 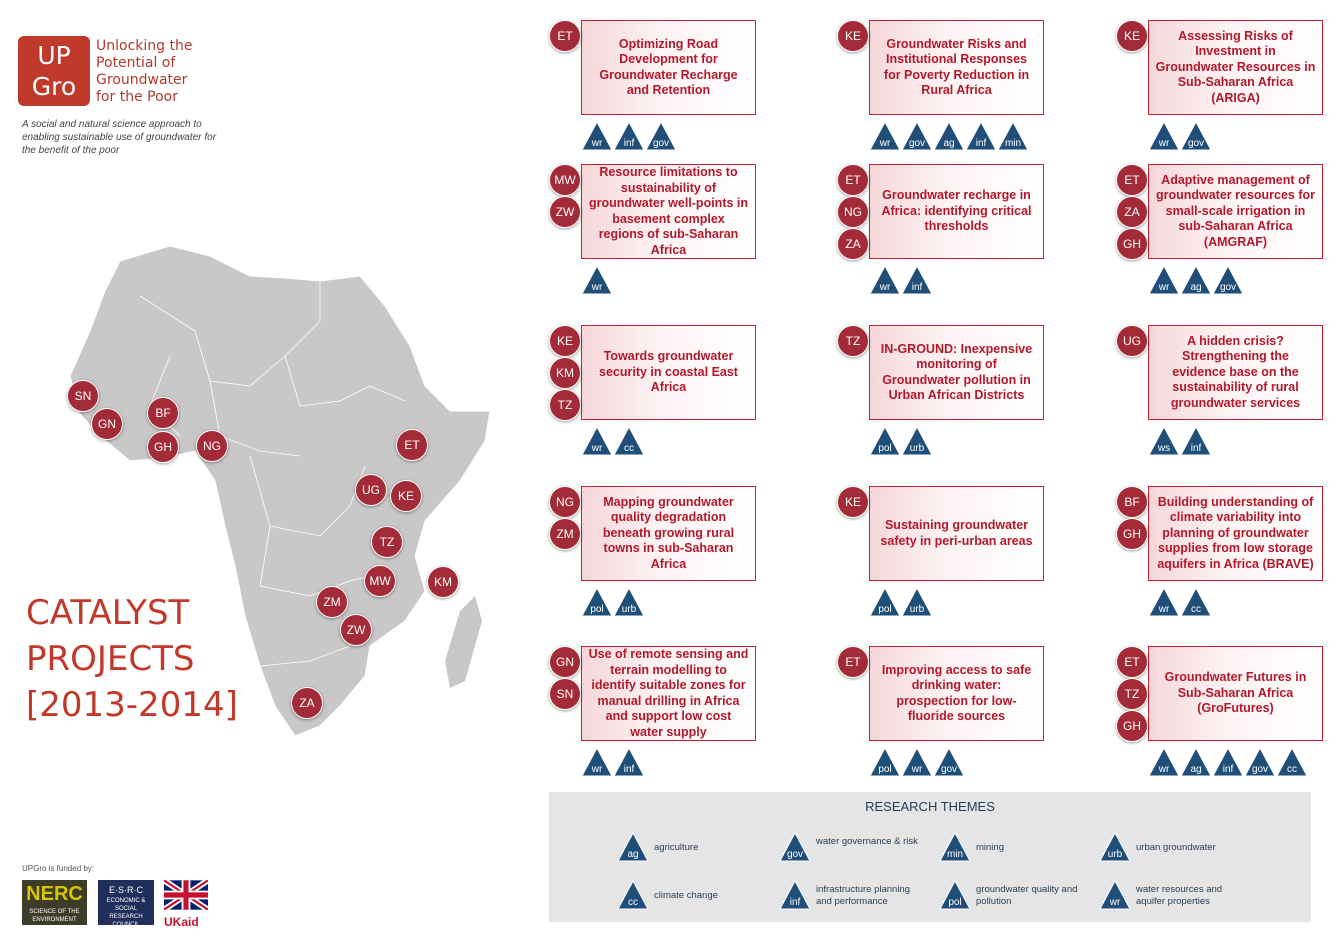 I want to click on project-country-zw: ZW, so click(x=565, y=212).